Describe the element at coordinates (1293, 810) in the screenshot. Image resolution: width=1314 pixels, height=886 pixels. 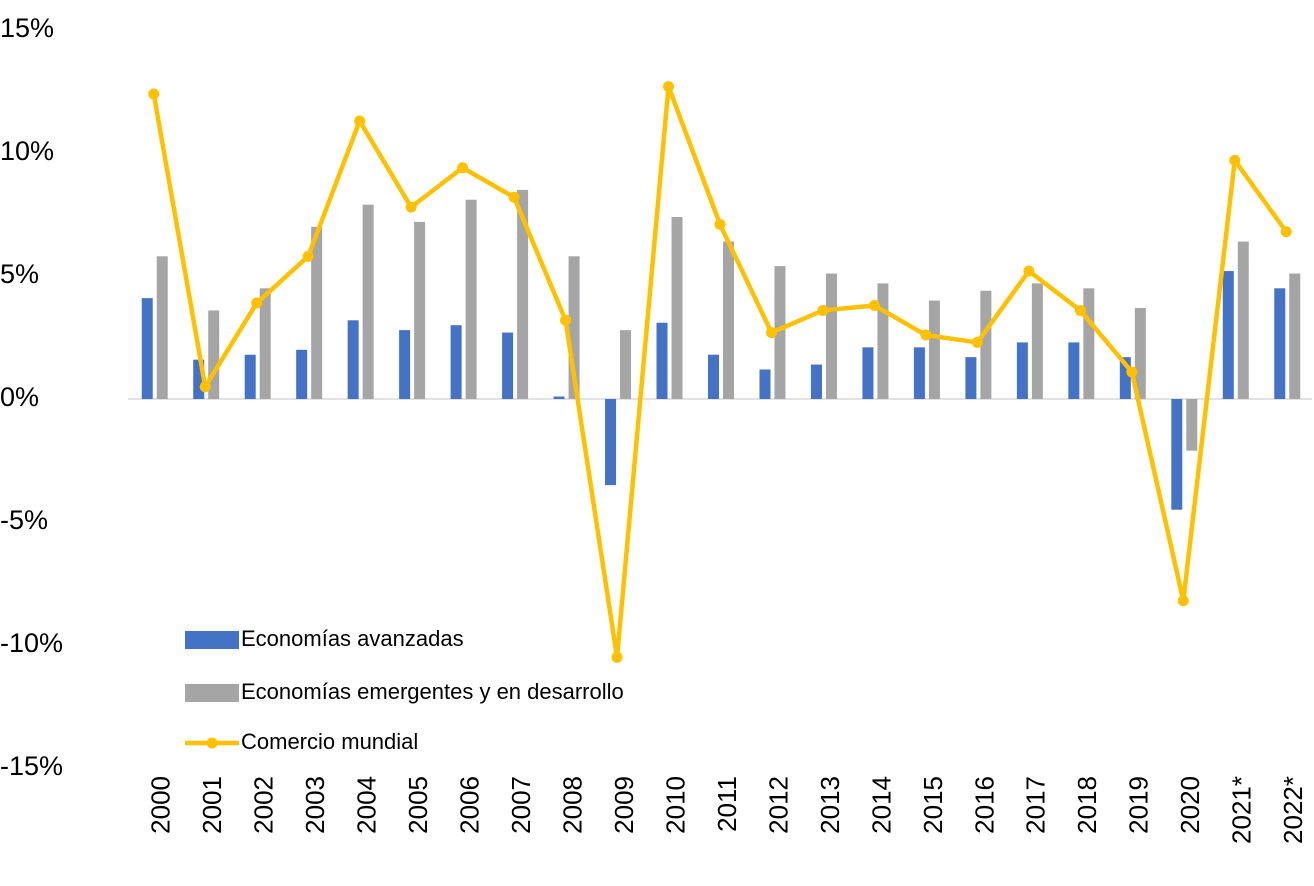
I see `x-tick-label: 2022*` at that location.